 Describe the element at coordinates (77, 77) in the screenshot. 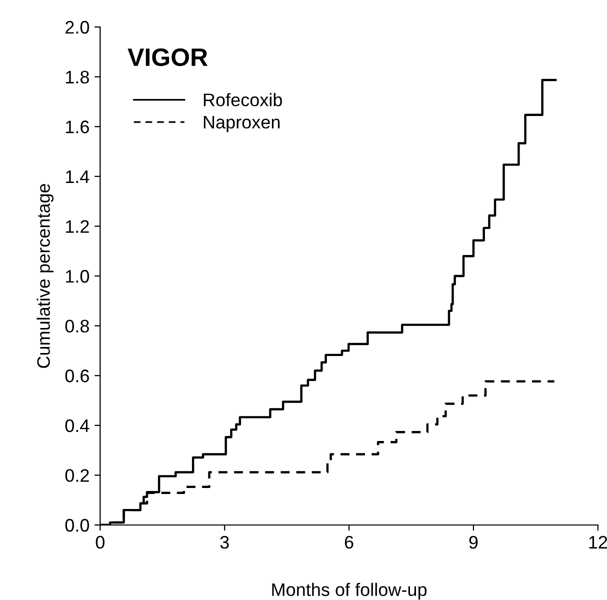

I see `y-tick-label: 1.8` at that location.